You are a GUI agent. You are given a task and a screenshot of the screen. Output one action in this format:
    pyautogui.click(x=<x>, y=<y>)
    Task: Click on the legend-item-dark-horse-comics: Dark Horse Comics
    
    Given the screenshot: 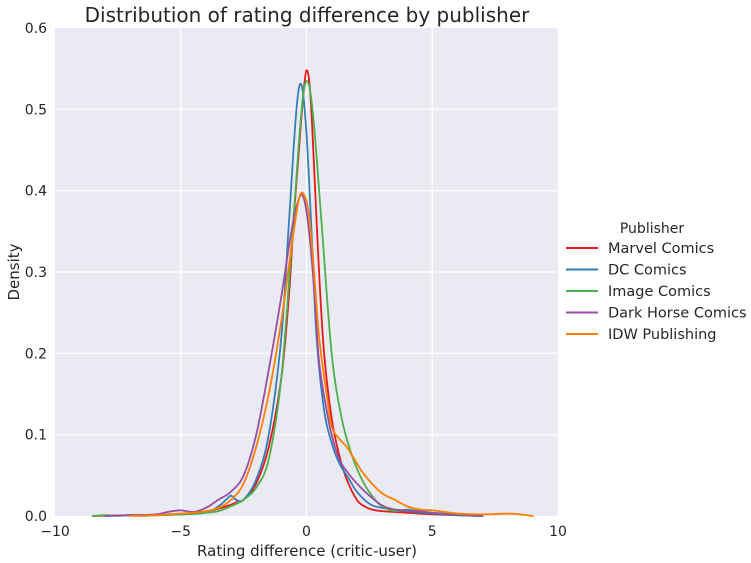 What is the action you would take?
    pyautogui.click(x=656, y=314)
    